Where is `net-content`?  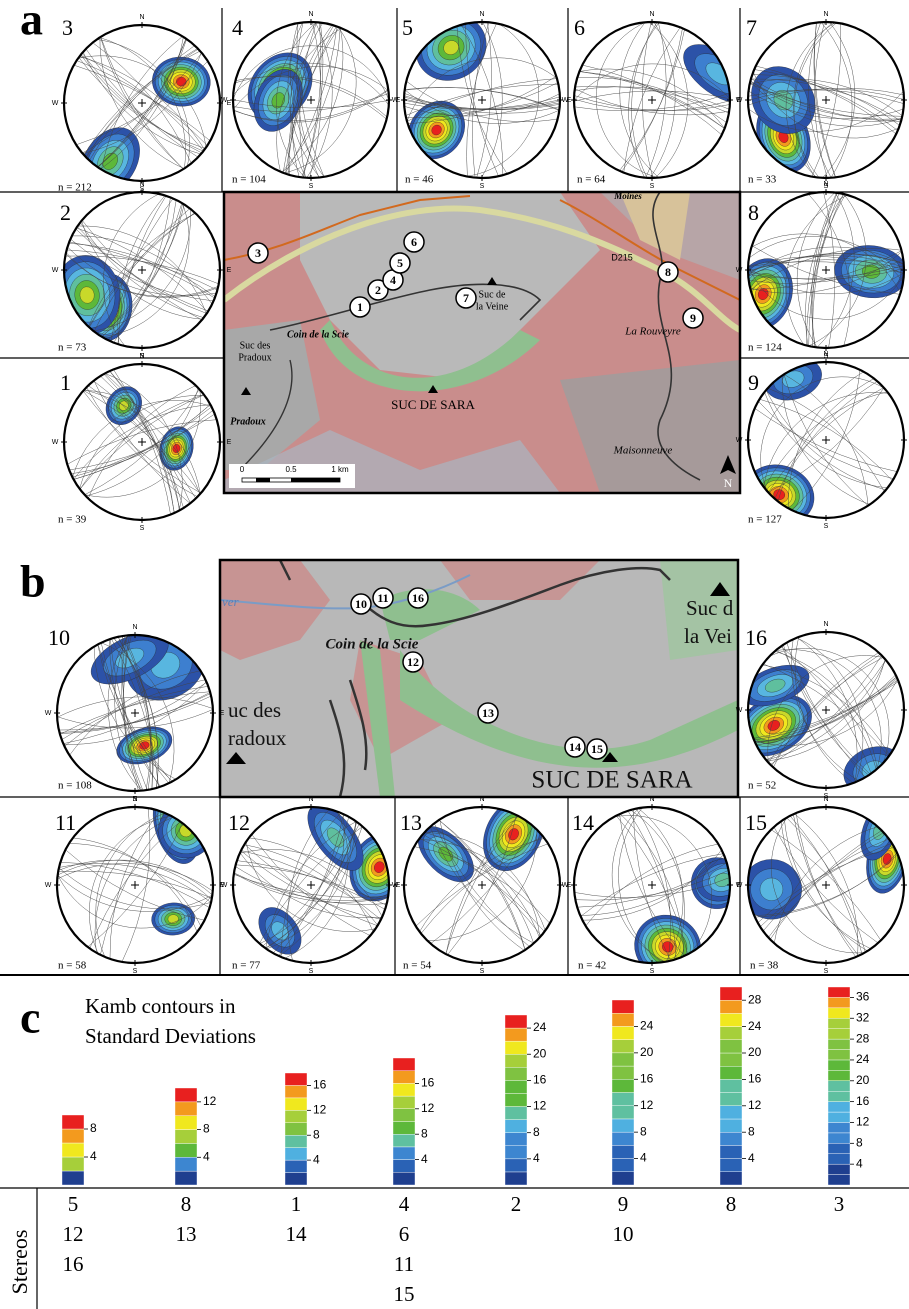
net-content is located at coordinates (311, 100).